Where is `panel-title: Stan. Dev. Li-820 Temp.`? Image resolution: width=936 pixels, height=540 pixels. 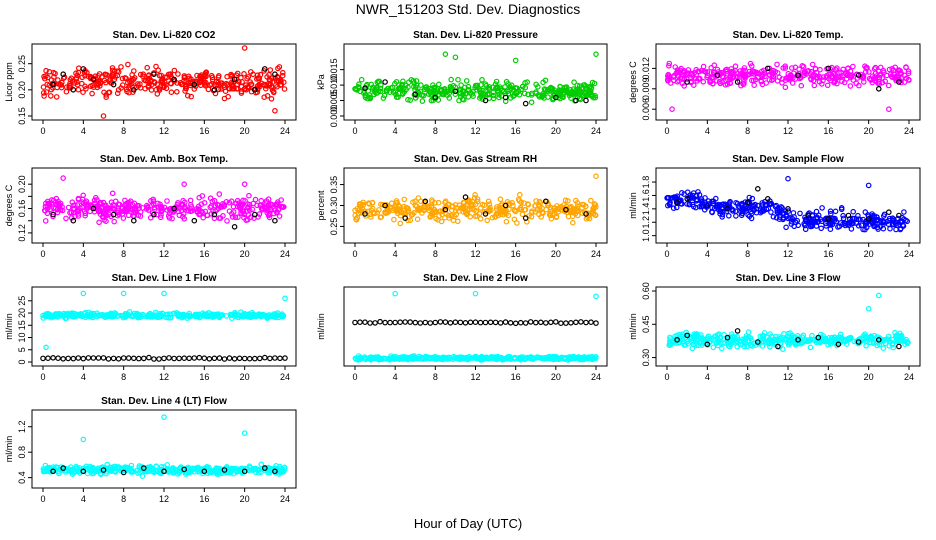 panel-title: Stan. Dev. Li-820 Temp. is located at coordinates (788, 35).